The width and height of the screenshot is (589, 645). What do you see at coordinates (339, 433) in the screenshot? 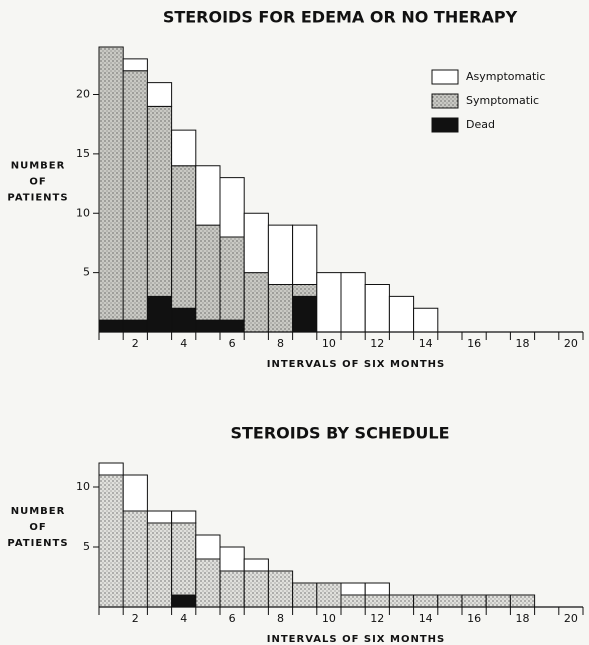
I see `chart-title: STEROIDS BY SCHEDULE` at bounding box center [339, 433].